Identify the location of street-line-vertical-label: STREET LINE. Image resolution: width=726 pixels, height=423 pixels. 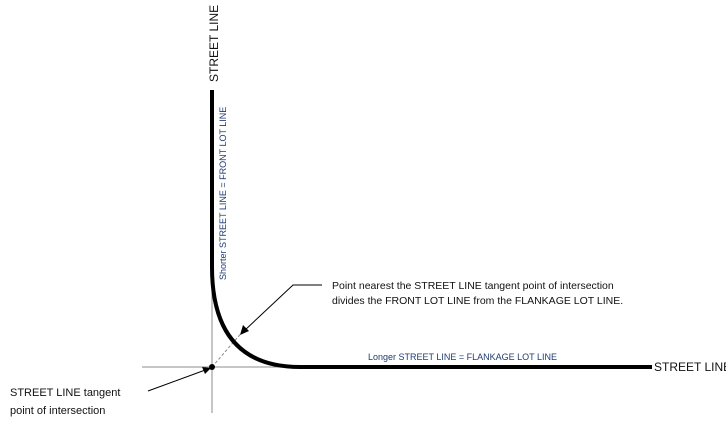
(214, 43).